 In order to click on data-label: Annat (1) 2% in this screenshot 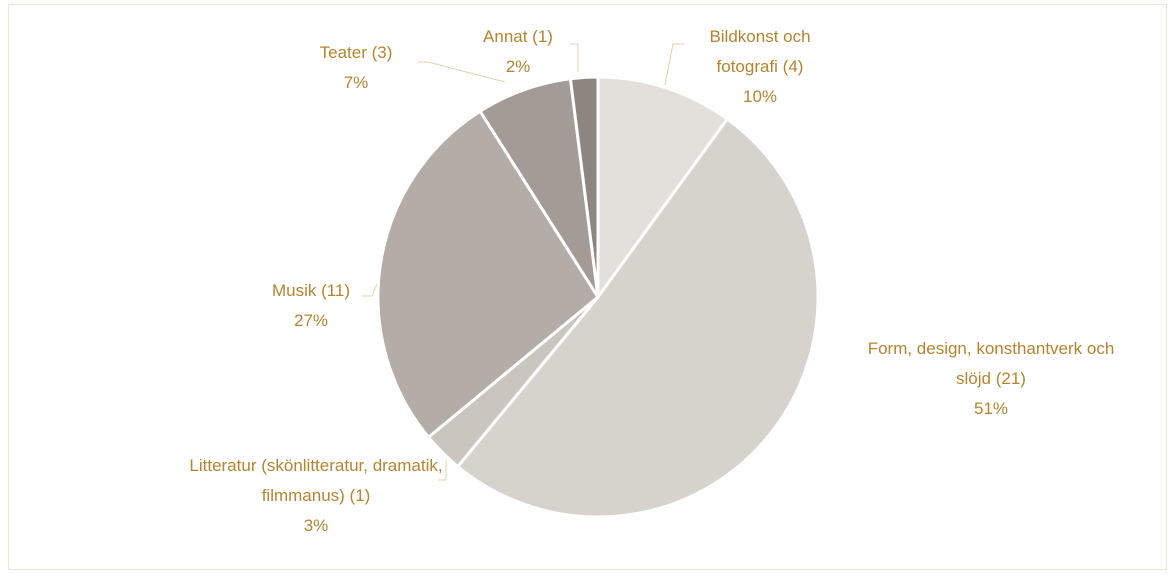, I will do `click(518, 52)`.